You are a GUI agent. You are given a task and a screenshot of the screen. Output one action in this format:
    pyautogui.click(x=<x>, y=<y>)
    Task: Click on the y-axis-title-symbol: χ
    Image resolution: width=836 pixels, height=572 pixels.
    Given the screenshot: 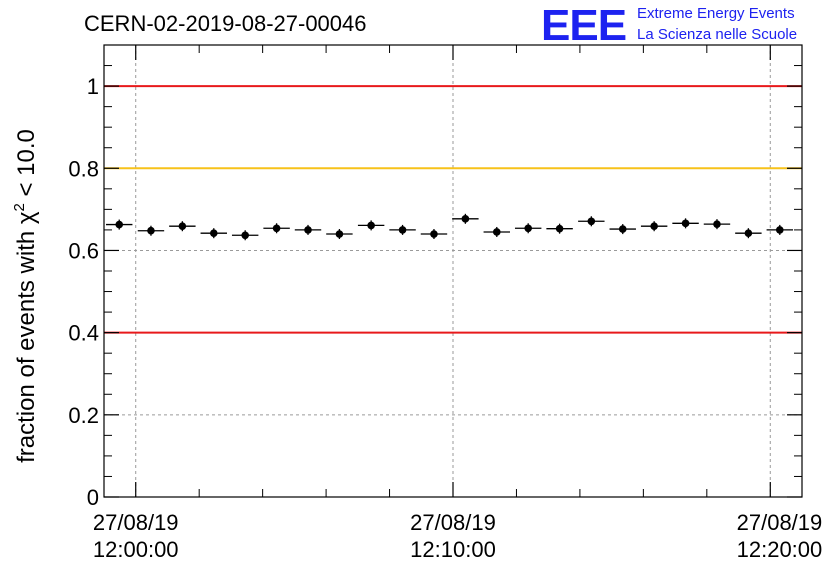 What is the action you would take?
    pyautogui.click(x=26, y=217)
    